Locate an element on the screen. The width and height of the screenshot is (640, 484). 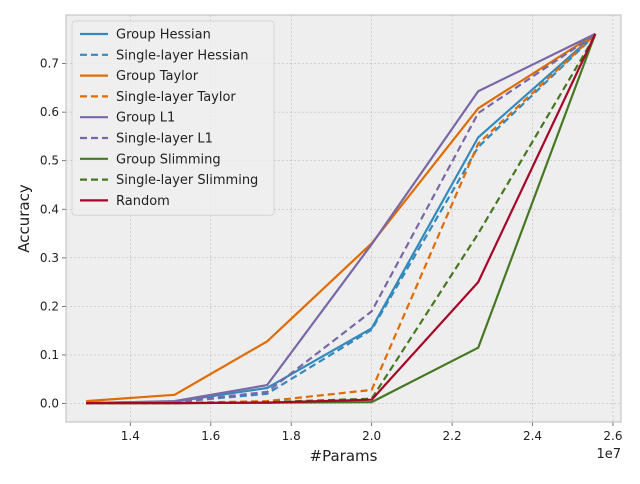
y-tick-label: 0.0 is located at coordinates (49, 404).